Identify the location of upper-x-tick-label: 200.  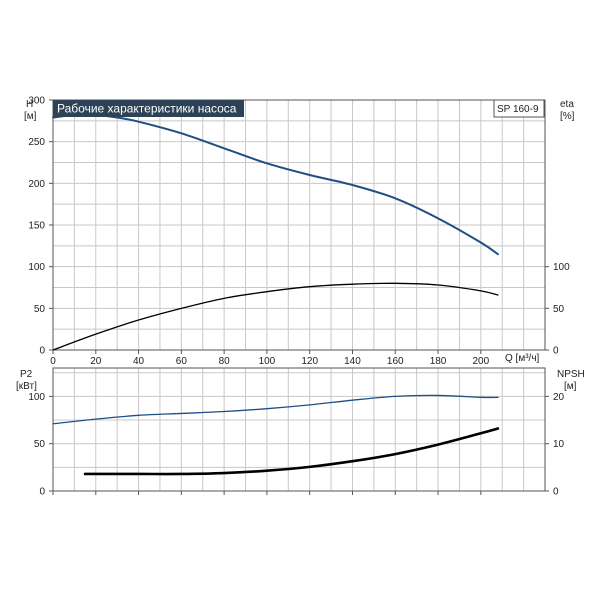
(480, 361).